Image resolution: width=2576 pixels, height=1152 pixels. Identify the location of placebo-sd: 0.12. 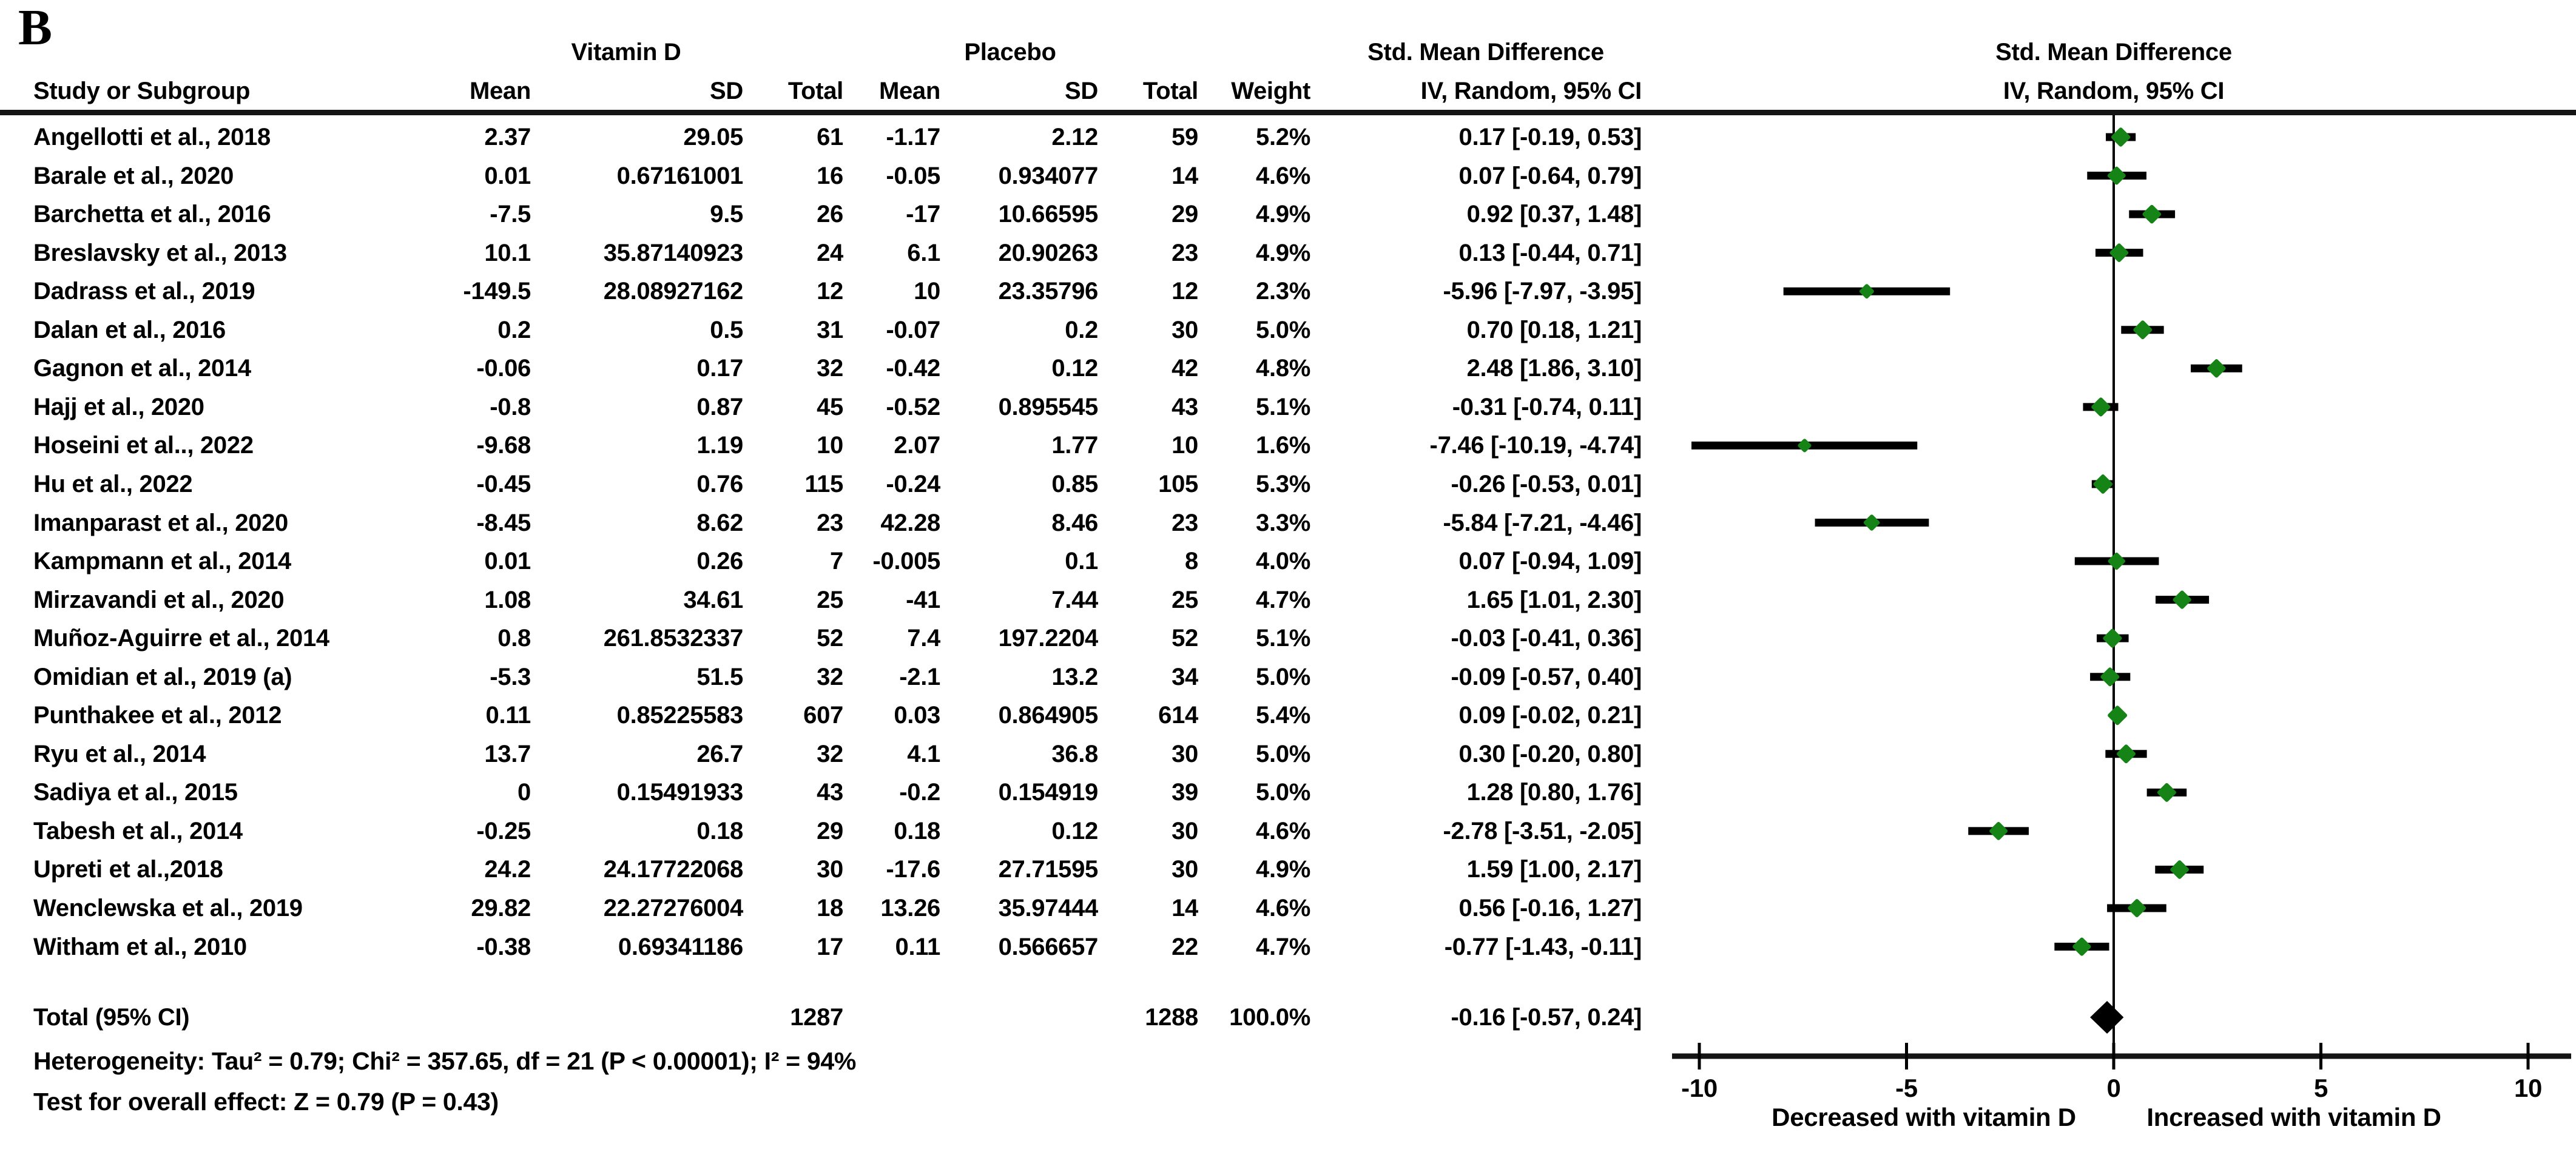
(1074, 831).